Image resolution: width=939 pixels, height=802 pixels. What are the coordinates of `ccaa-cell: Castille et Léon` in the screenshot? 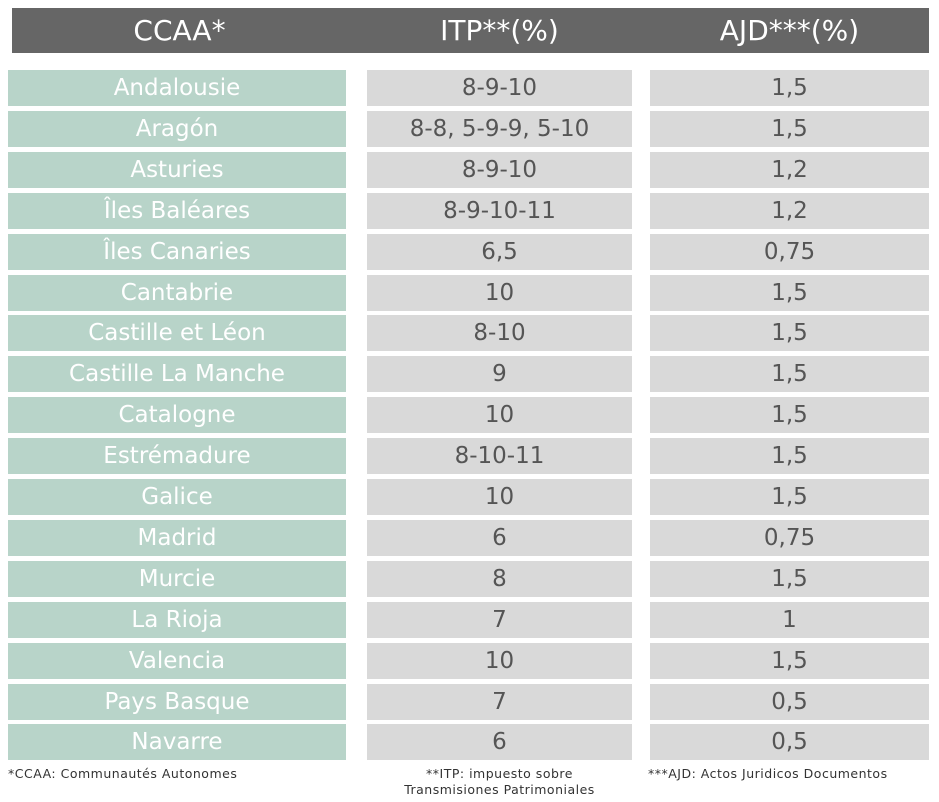 It's located at (177, 333).